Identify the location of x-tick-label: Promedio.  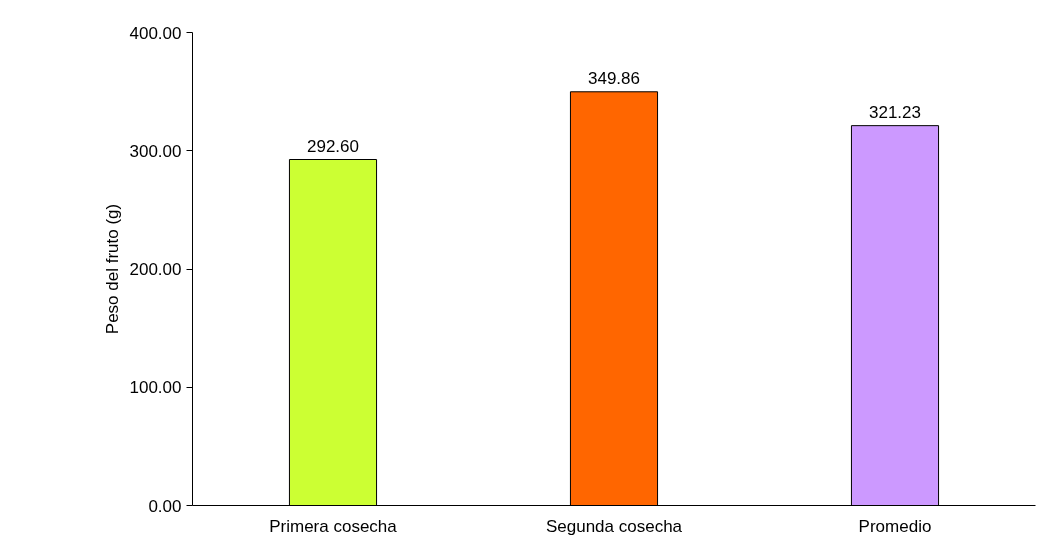
(895, 526).